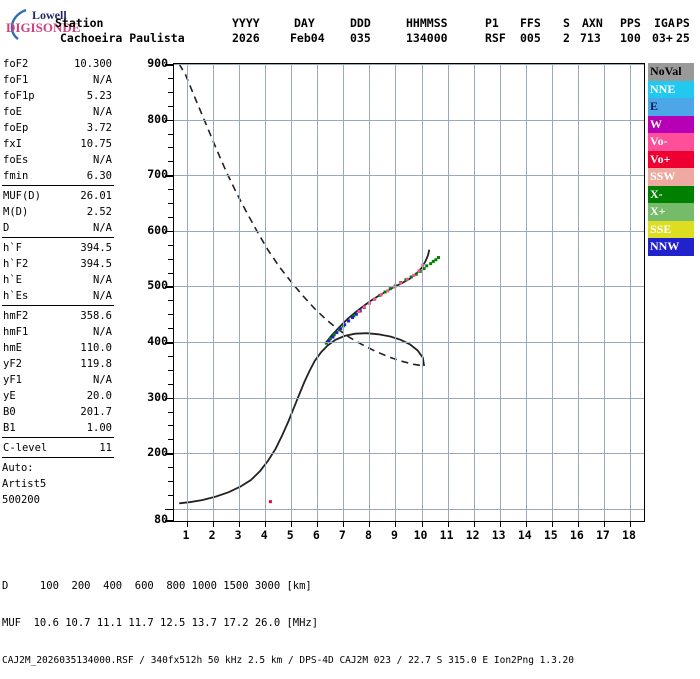  What do you see at coordinates (16, 332) in the screenshot?
I see `param-key: hmF1` at bounding box center [16, 332].